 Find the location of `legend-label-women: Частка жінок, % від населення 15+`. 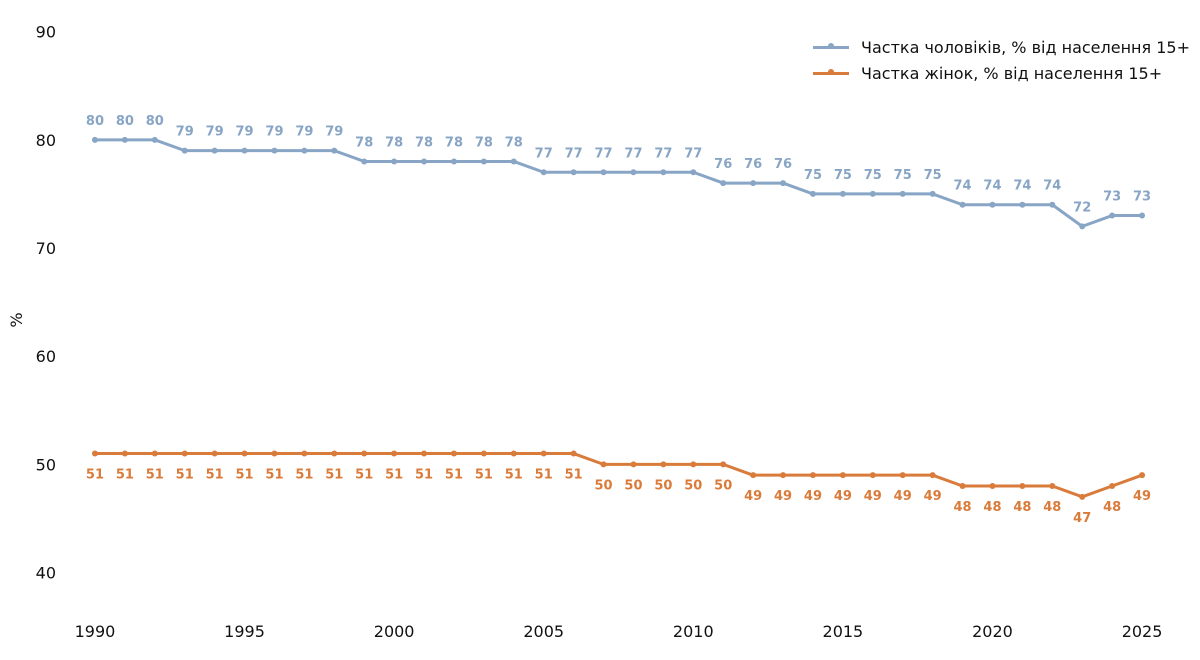

legend-label-women: Частка жінок, % від населення 15+ is located at coordinates (1012, 73).